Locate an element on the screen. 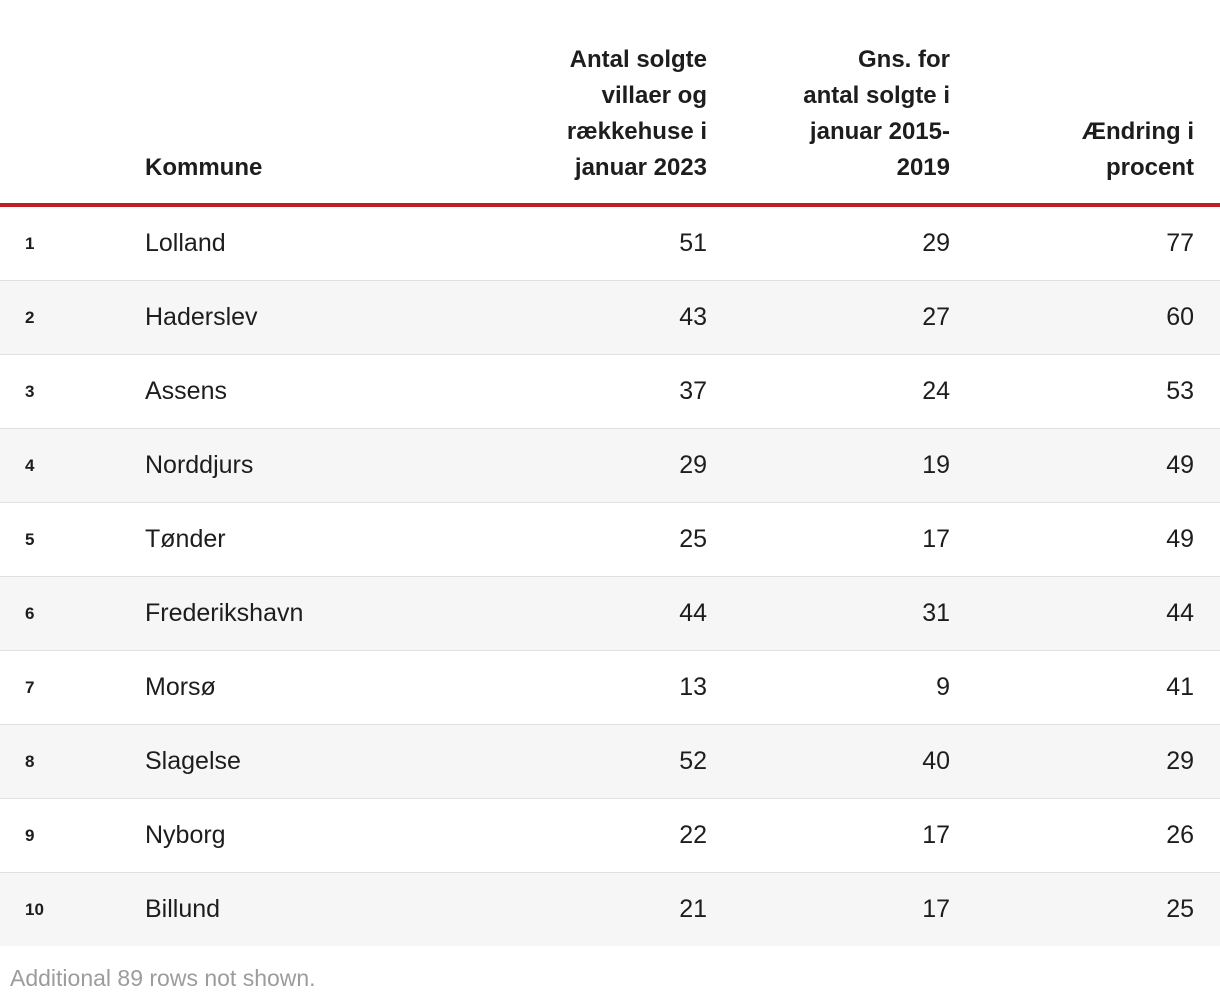 Image resolution: width=1220 pixels, height=1008 pixels. sold-jan-2023-cell: 22 is located at coordinates (693, 835).